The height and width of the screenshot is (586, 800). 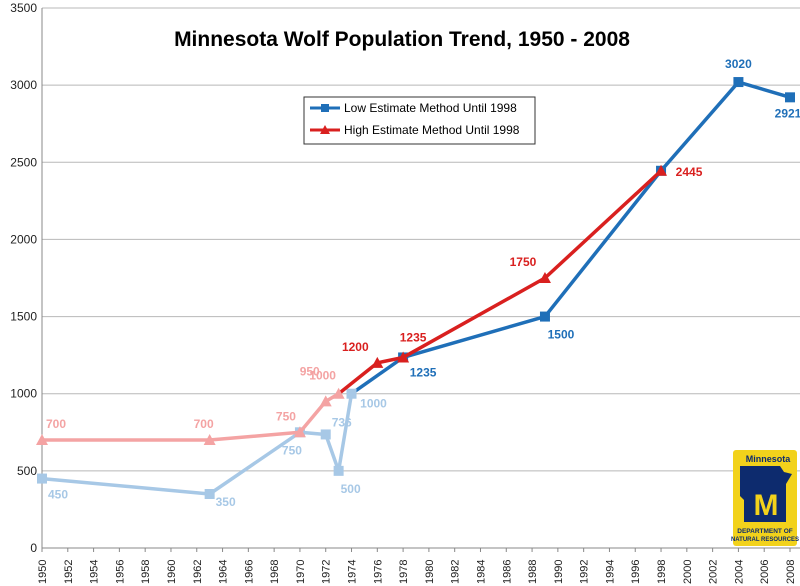 What do you see at coordinates (226, 502) in the screenshot?
I see `low-series-data-label: 350` at bounding box center [226, 502].